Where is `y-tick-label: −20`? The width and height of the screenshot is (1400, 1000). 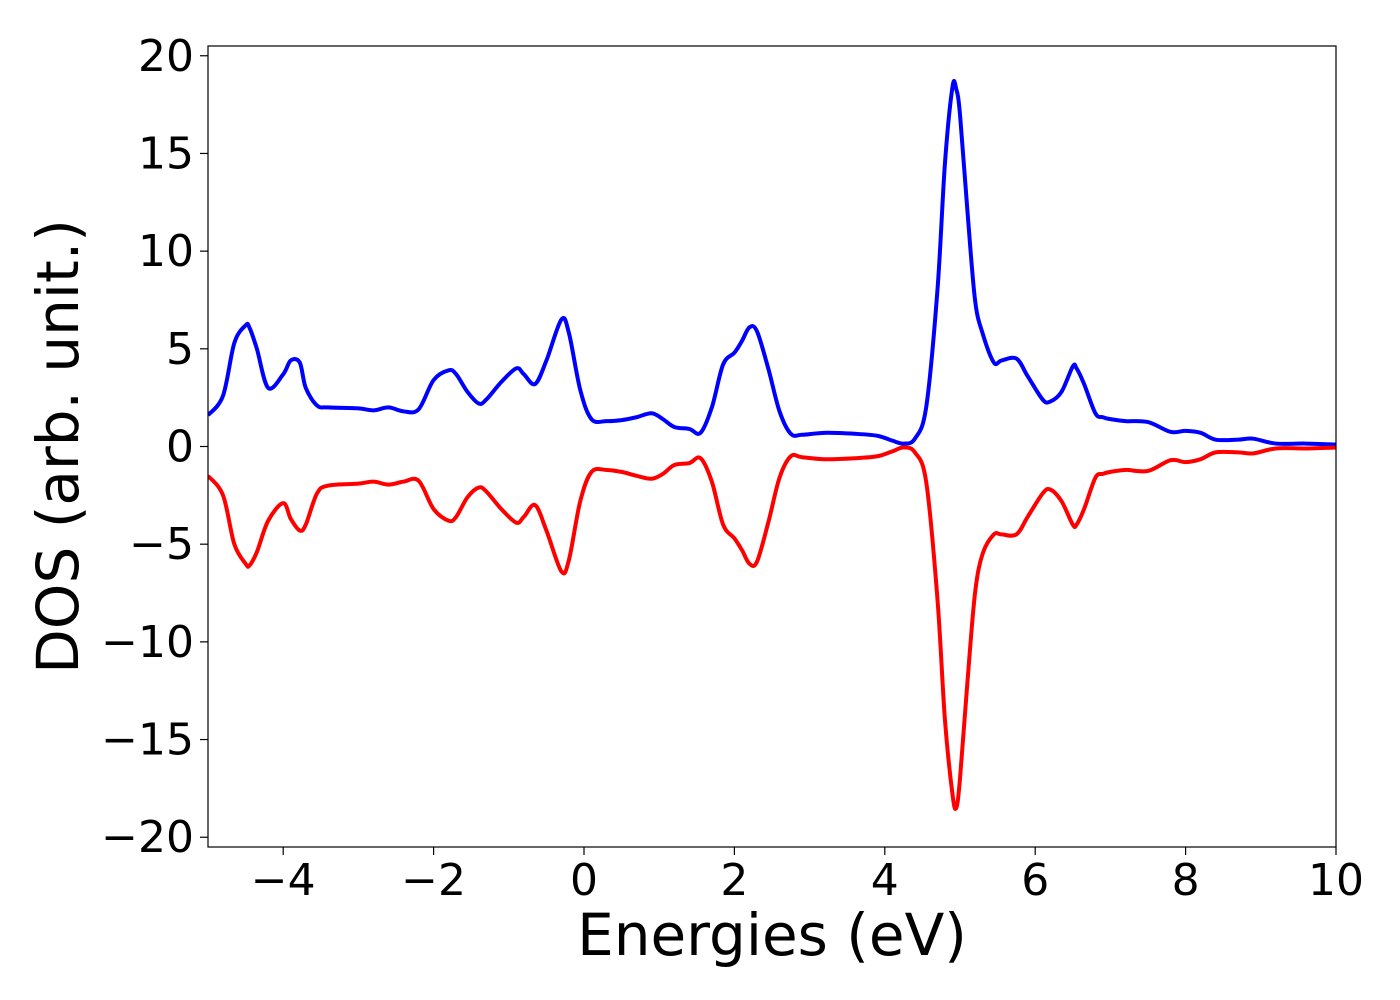
y-tick-label: −20 is located at coordinates (147, 837).